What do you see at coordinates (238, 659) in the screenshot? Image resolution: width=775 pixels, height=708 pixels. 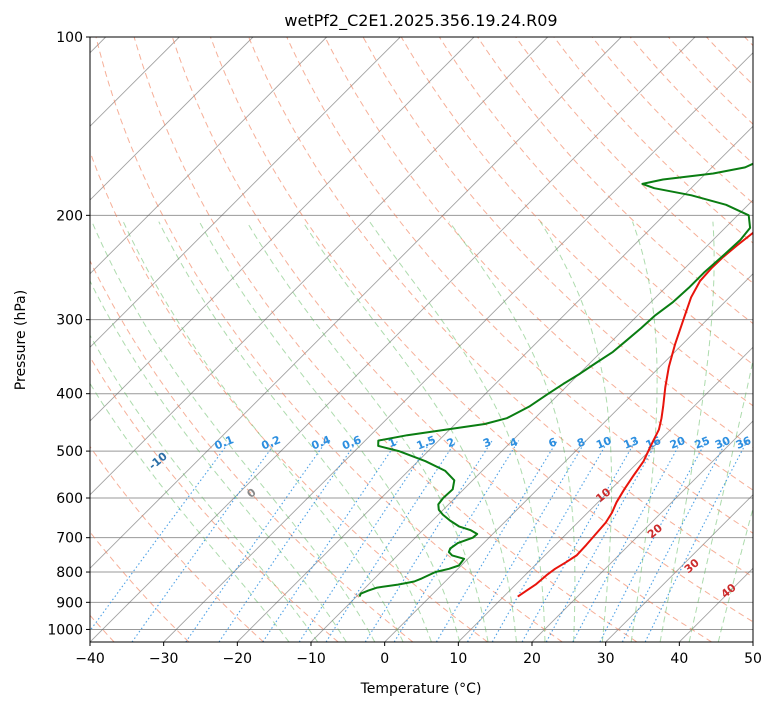 I see `x-tick-label: −20` at bounding box center [238, 659].